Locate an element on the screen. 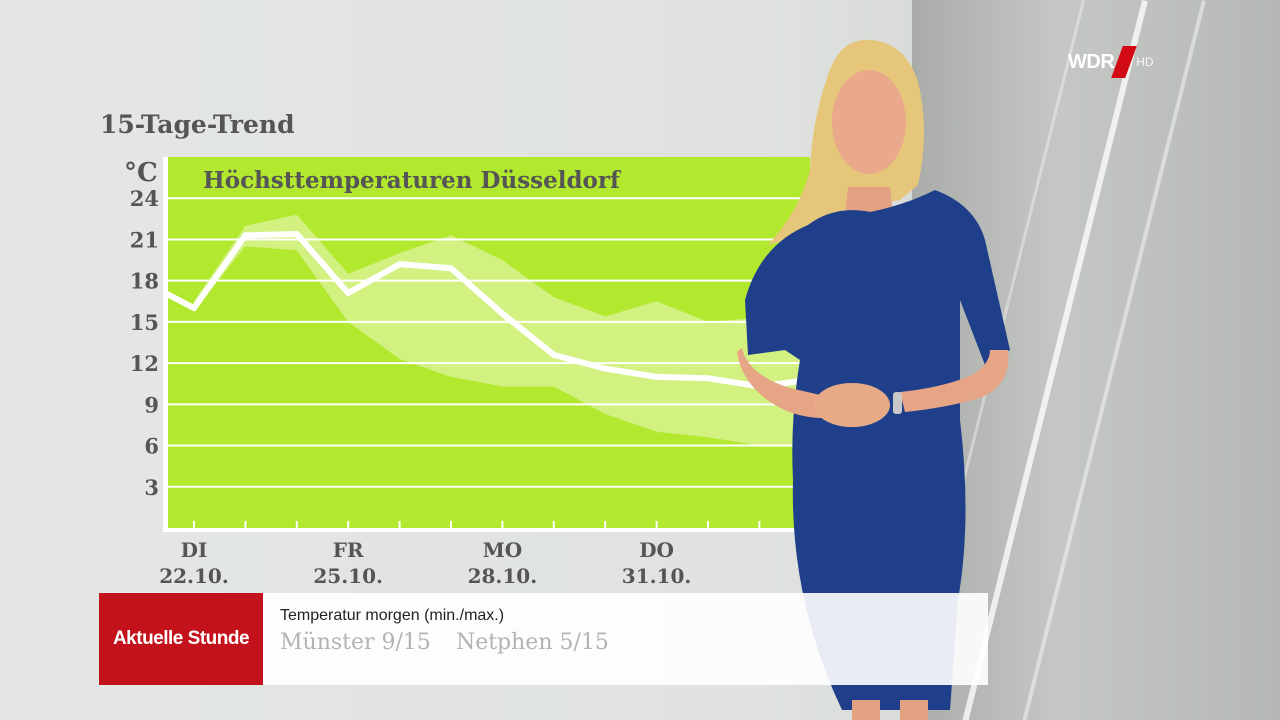 This screenshot has height=720, width=1280. x-tick-date: 0 is located at coordinates (811, 576).